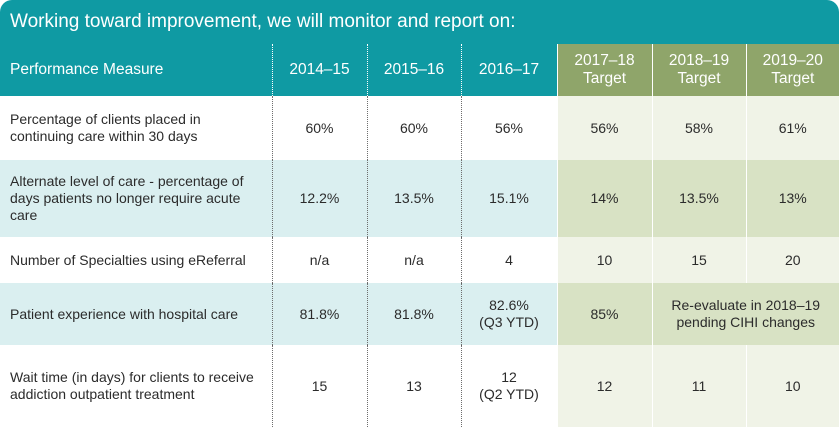 The height and width of the screenshot is (427, 839). I want to click on target-cell: 56%, so click(604, 128).